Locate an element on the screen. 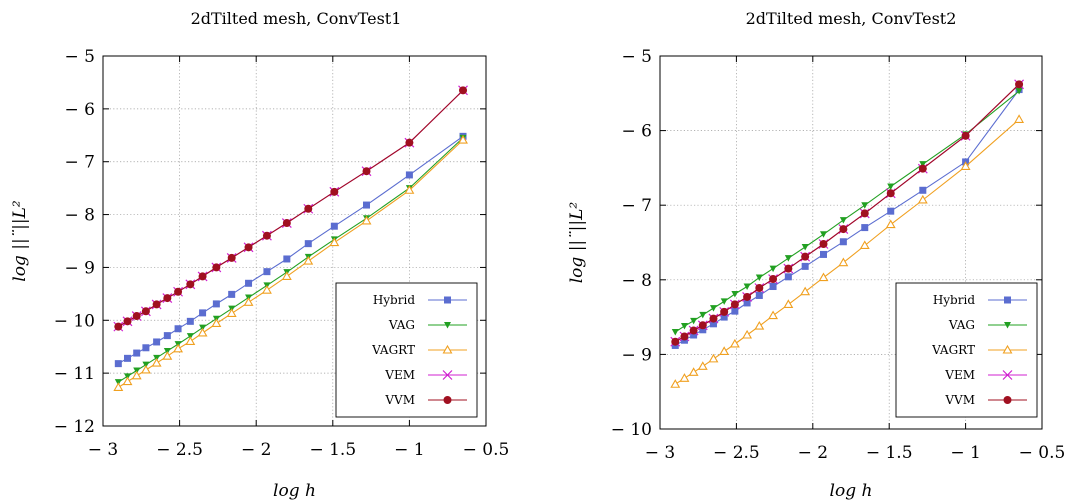 This screenshot has height=504, width=1069. chart-title: 2dTilted mesh, ConvTest2 is located at coordinates (851, 18).